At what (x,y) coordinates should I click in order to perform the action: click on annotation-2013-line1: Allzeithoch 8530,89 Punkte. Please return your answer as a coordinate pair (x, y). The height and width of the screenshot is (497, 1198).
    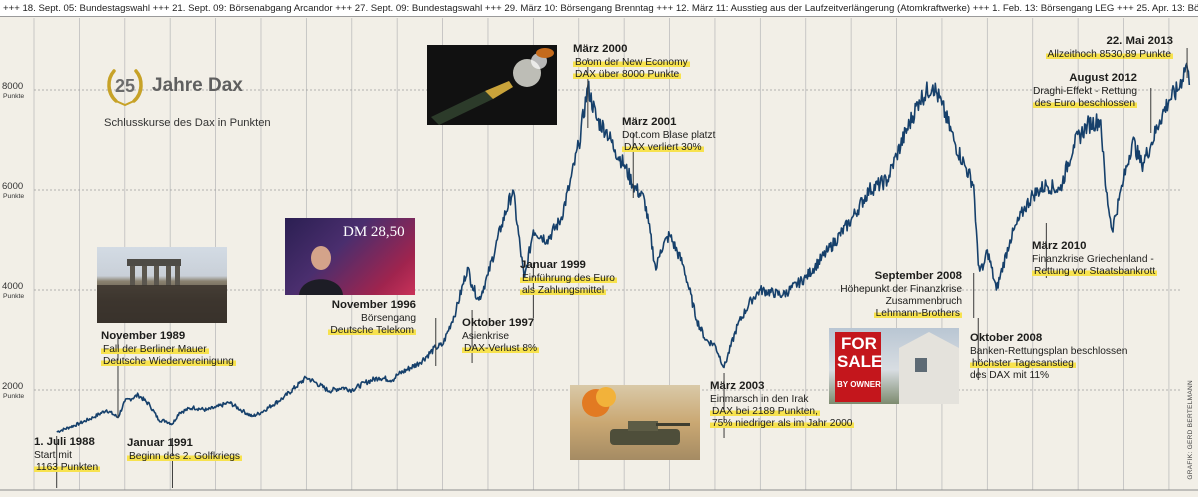
    Looking at the image, I should click on (1109, 54).